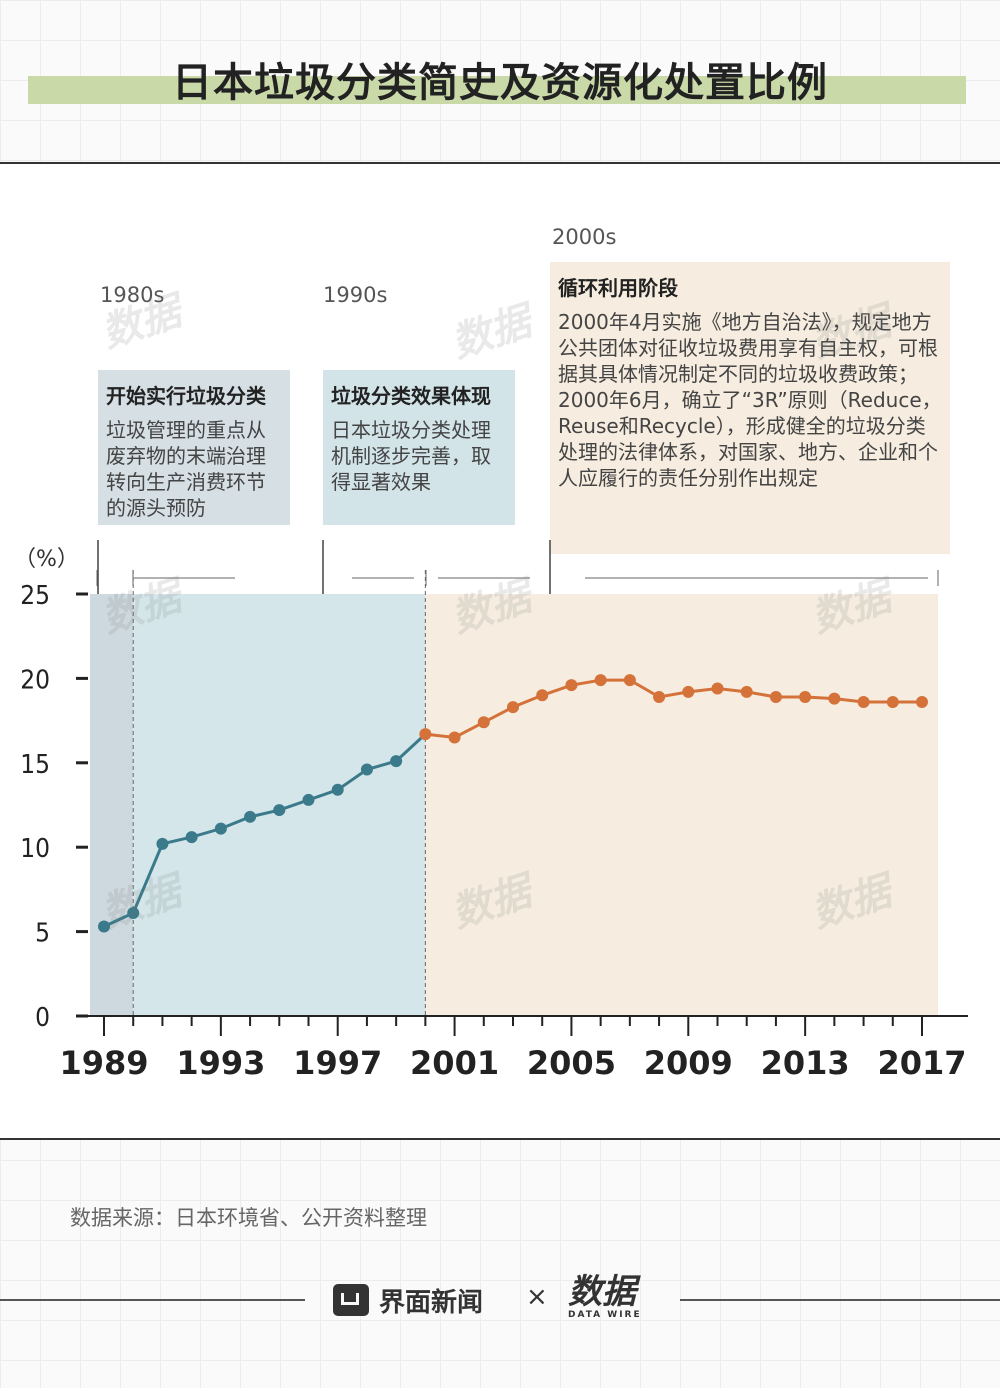 This screenshot has height=1388, width=1000. Describe the element at coordinates (688, 1063) in the screenshot. I see `x-tick-label: 2009` at that location.